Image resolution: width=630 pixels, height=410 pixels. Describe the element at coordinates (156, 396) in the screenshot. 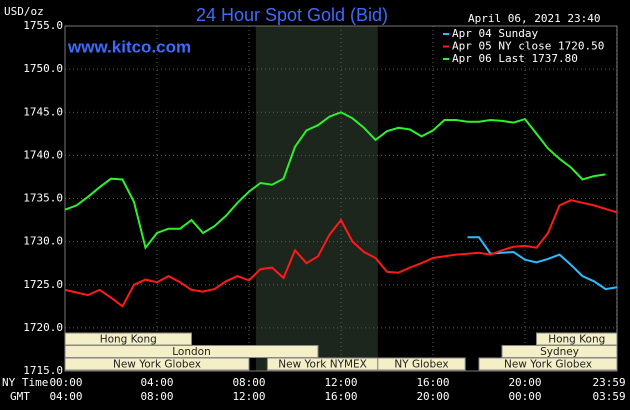

I see `x-tick-label-gmt: 08:00` at that location.